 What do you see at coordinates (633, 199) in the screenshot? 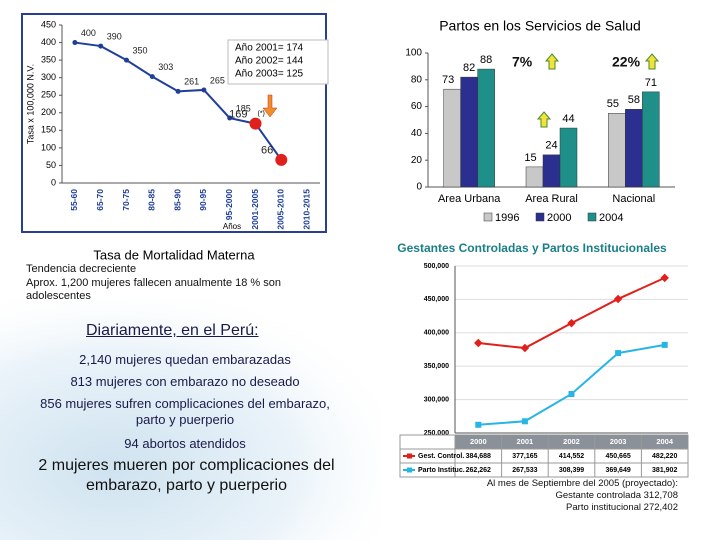
I see `x-tick-label: Nacional` at bounding box center [633, 199].